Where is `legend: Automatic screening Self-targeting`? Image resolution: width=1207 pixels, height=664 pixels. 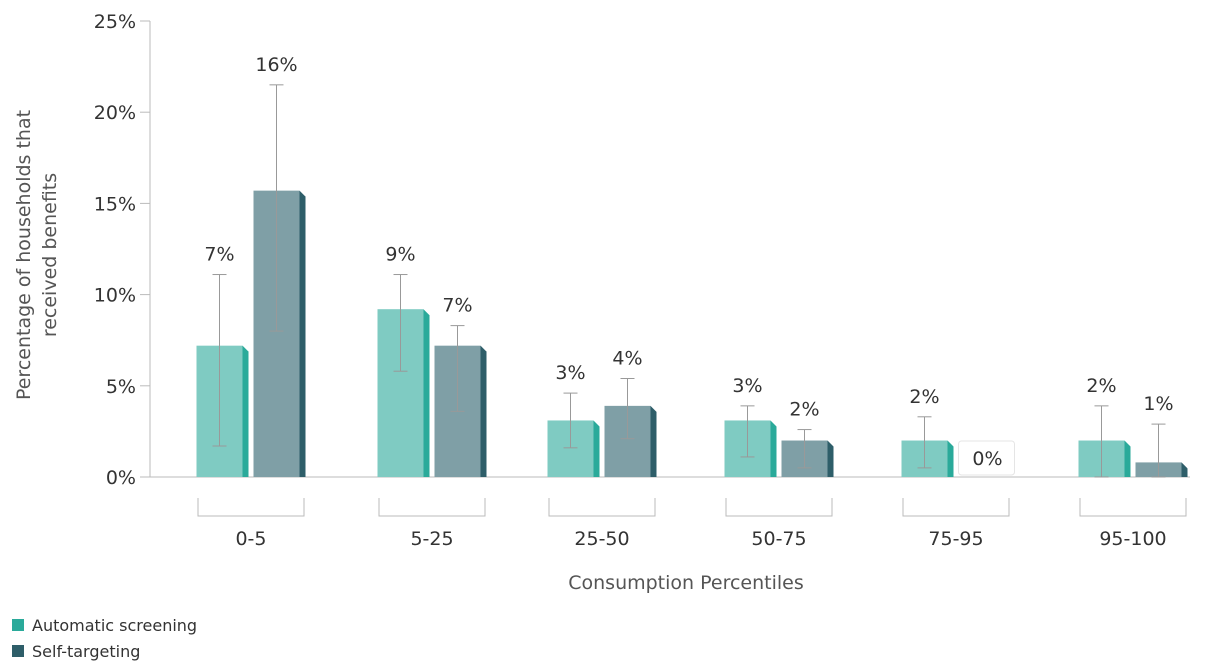
legend: Automatic screening Self-targeting is located at coordinates (104, 638).